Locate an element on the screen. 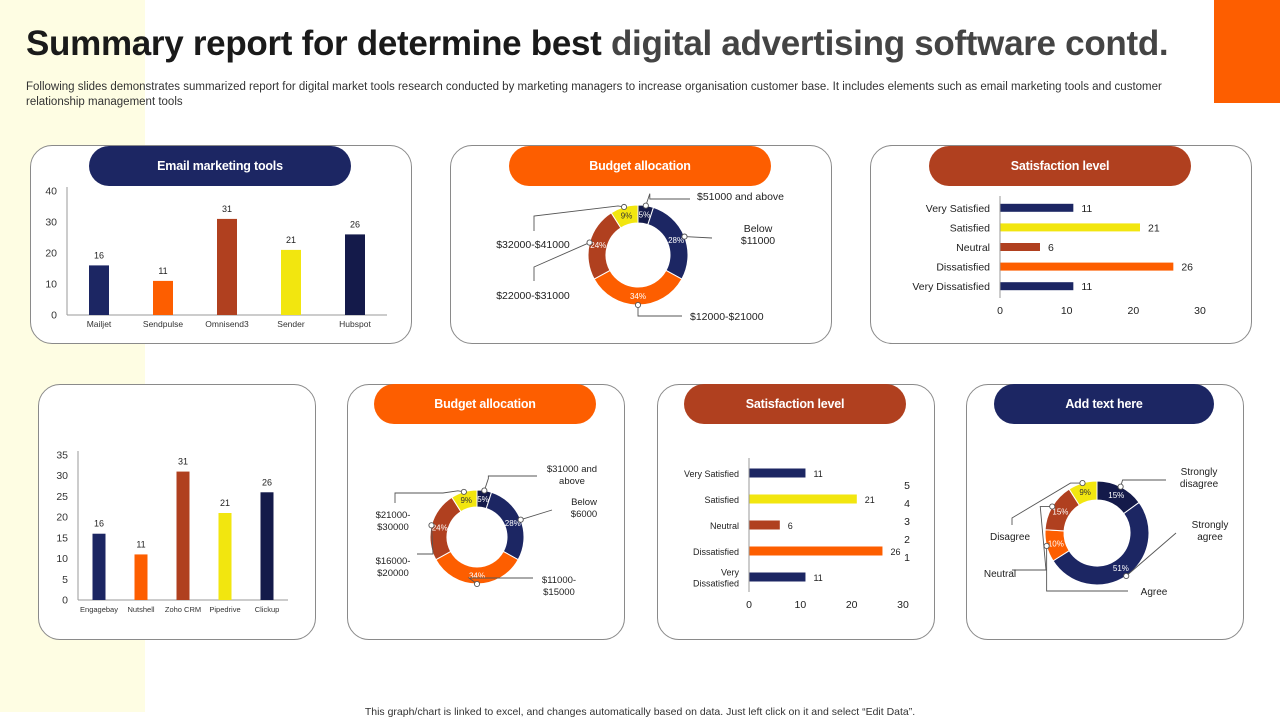 The image size is (1280, 720). y-tick-label: 30 is located at coordinates (62, 476).